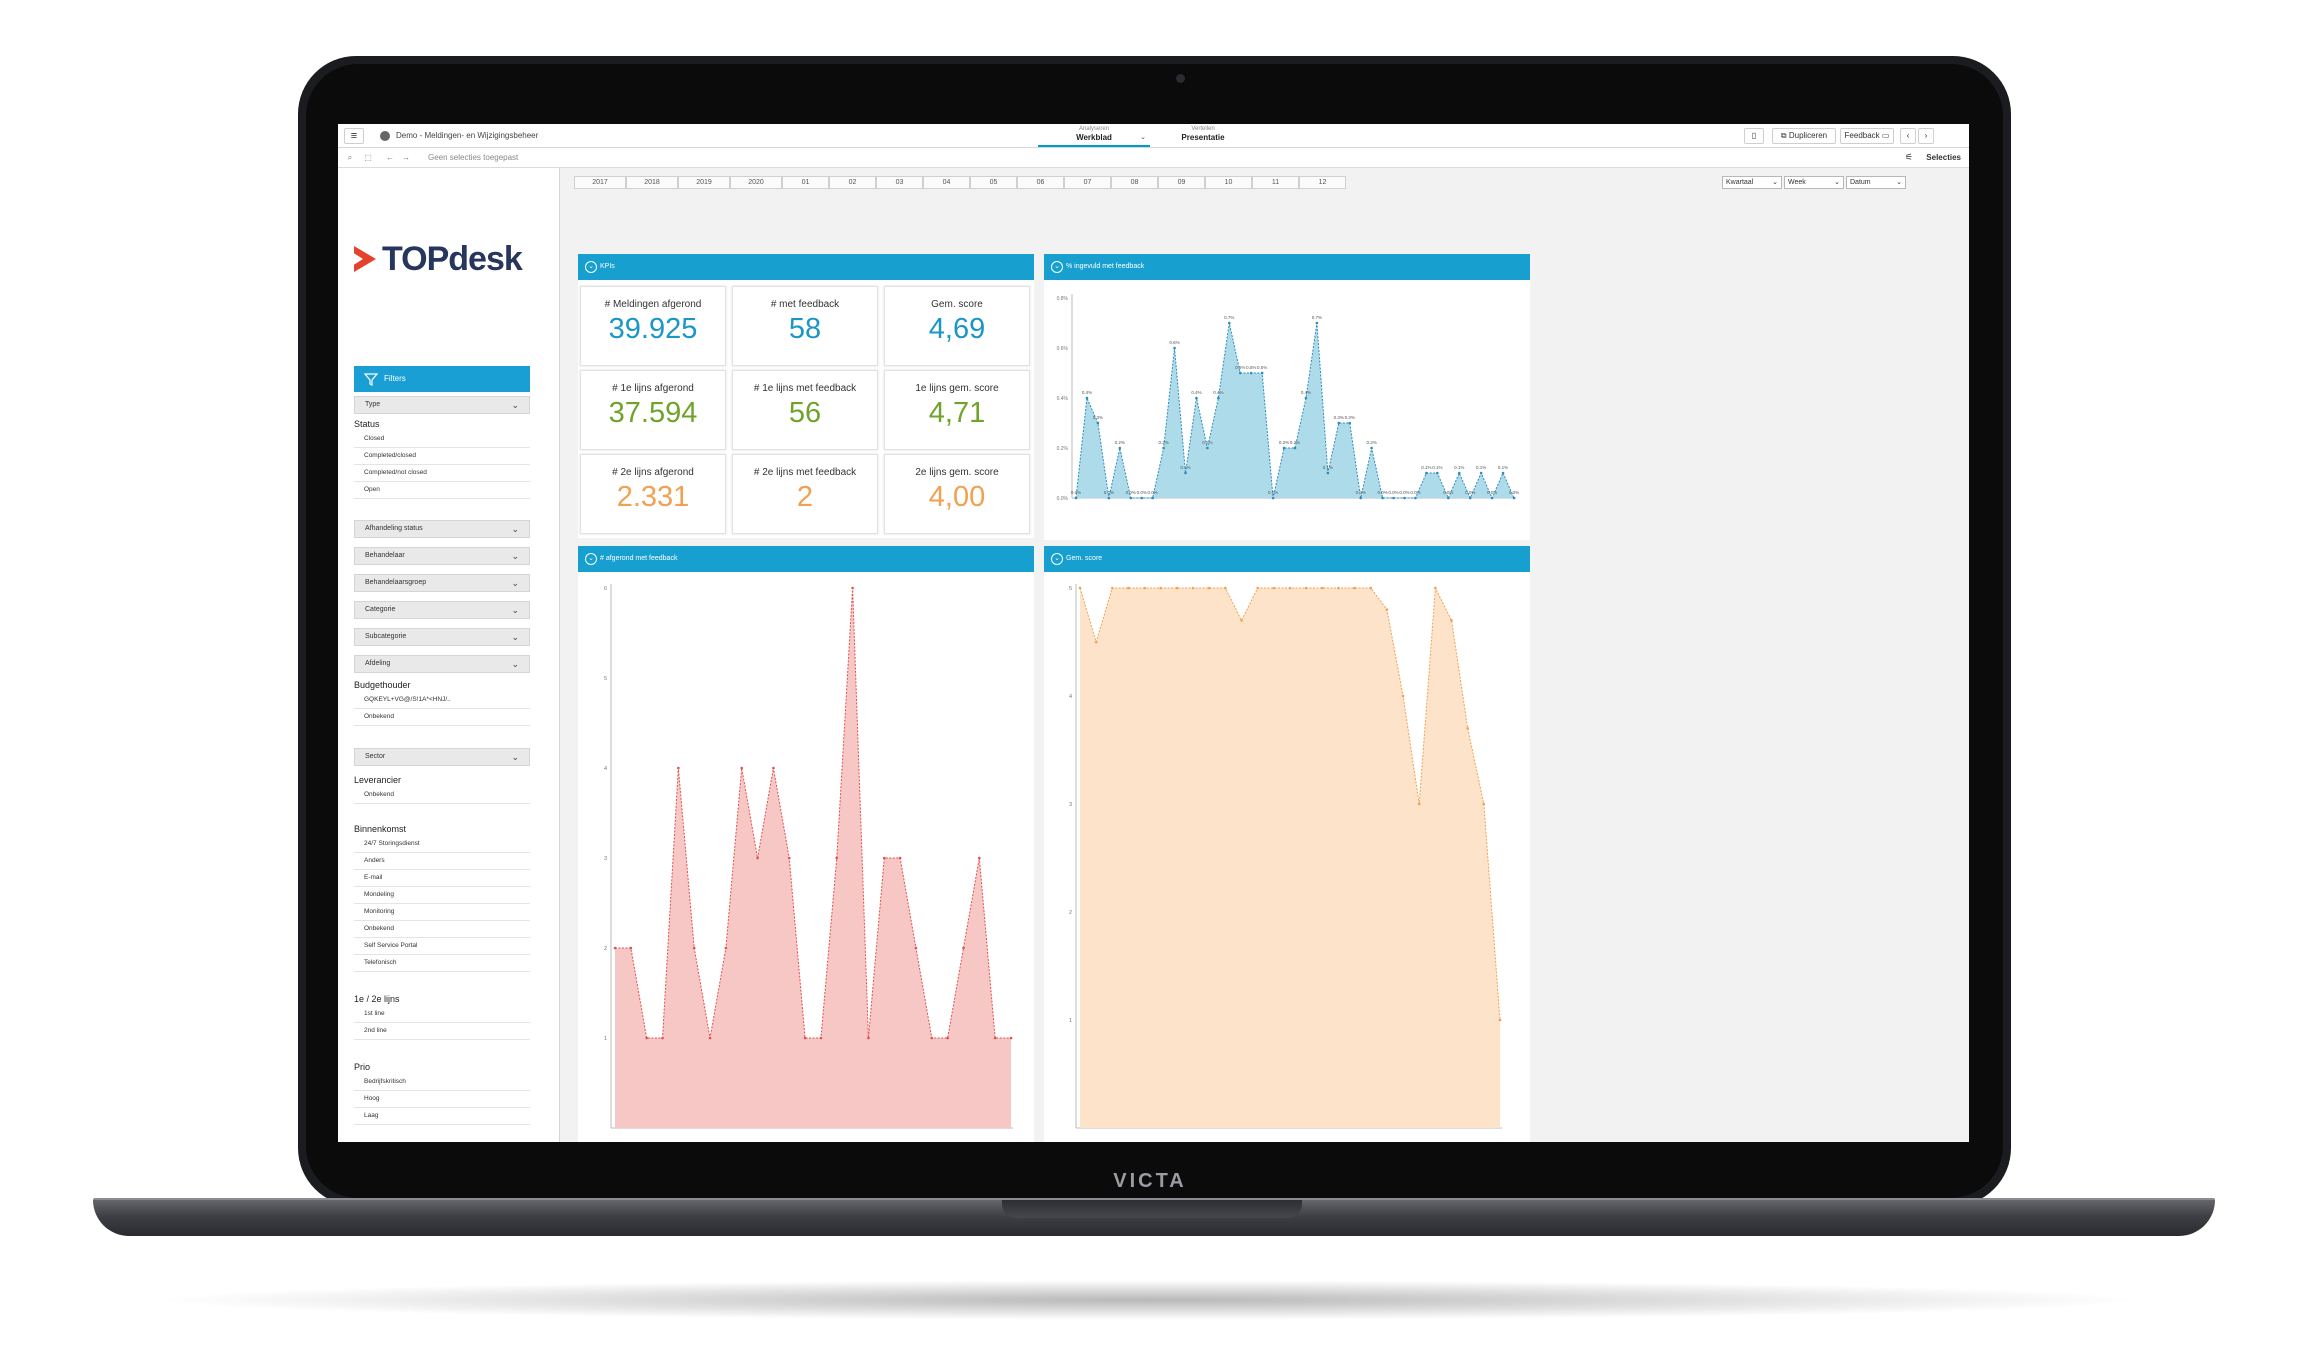 The image size is (2300, 1351). What do you see at coordinates (852, 182) in the screenshot?
I see `month-cell: 02` at bounding box center [852, 182].